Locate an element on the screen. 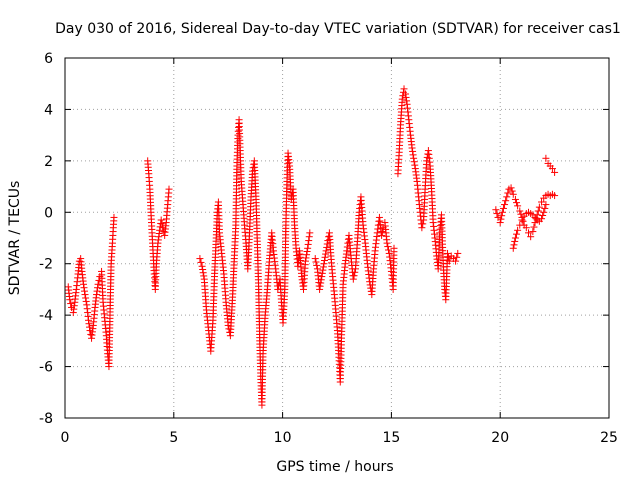 This screenshot has width=640, height=480. x-tick-label: 15 is located at coordinates (391, 438).